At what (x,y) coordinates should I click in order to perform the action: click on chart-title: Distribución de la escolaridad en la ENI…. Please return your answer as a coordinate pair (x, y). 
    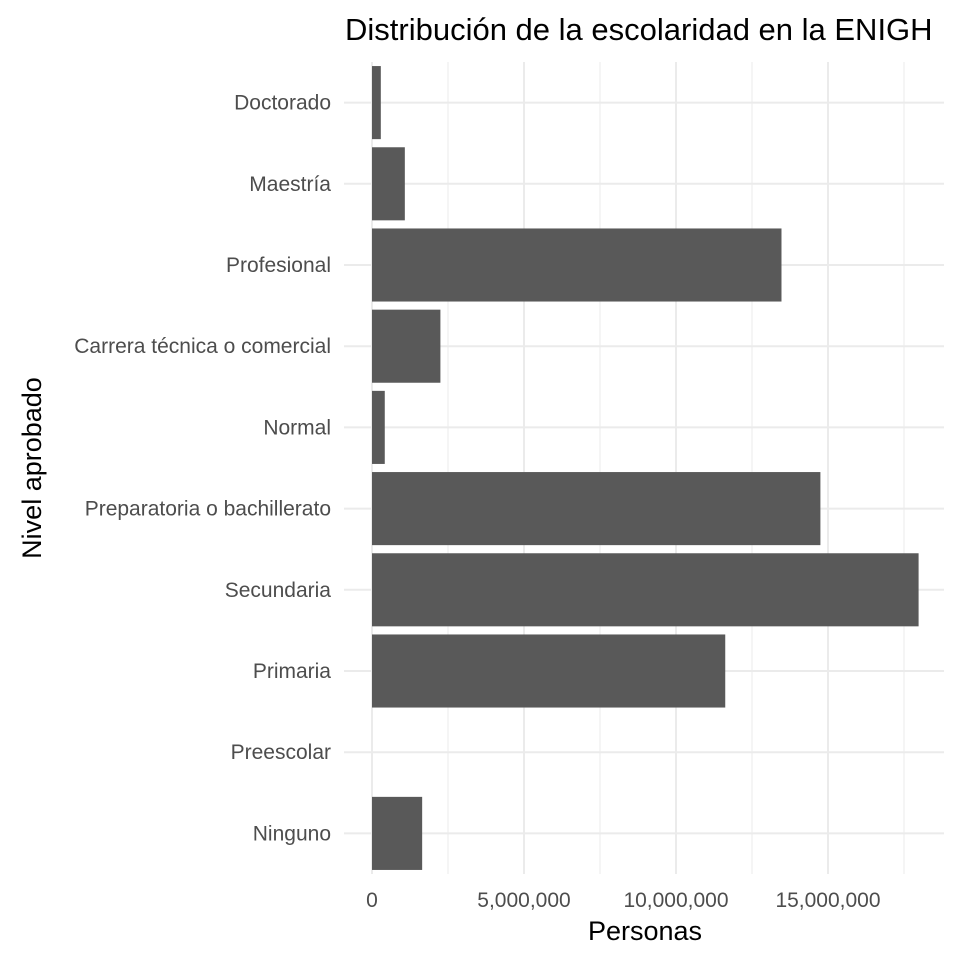
    Looking at the image, I should click on (639, 29).